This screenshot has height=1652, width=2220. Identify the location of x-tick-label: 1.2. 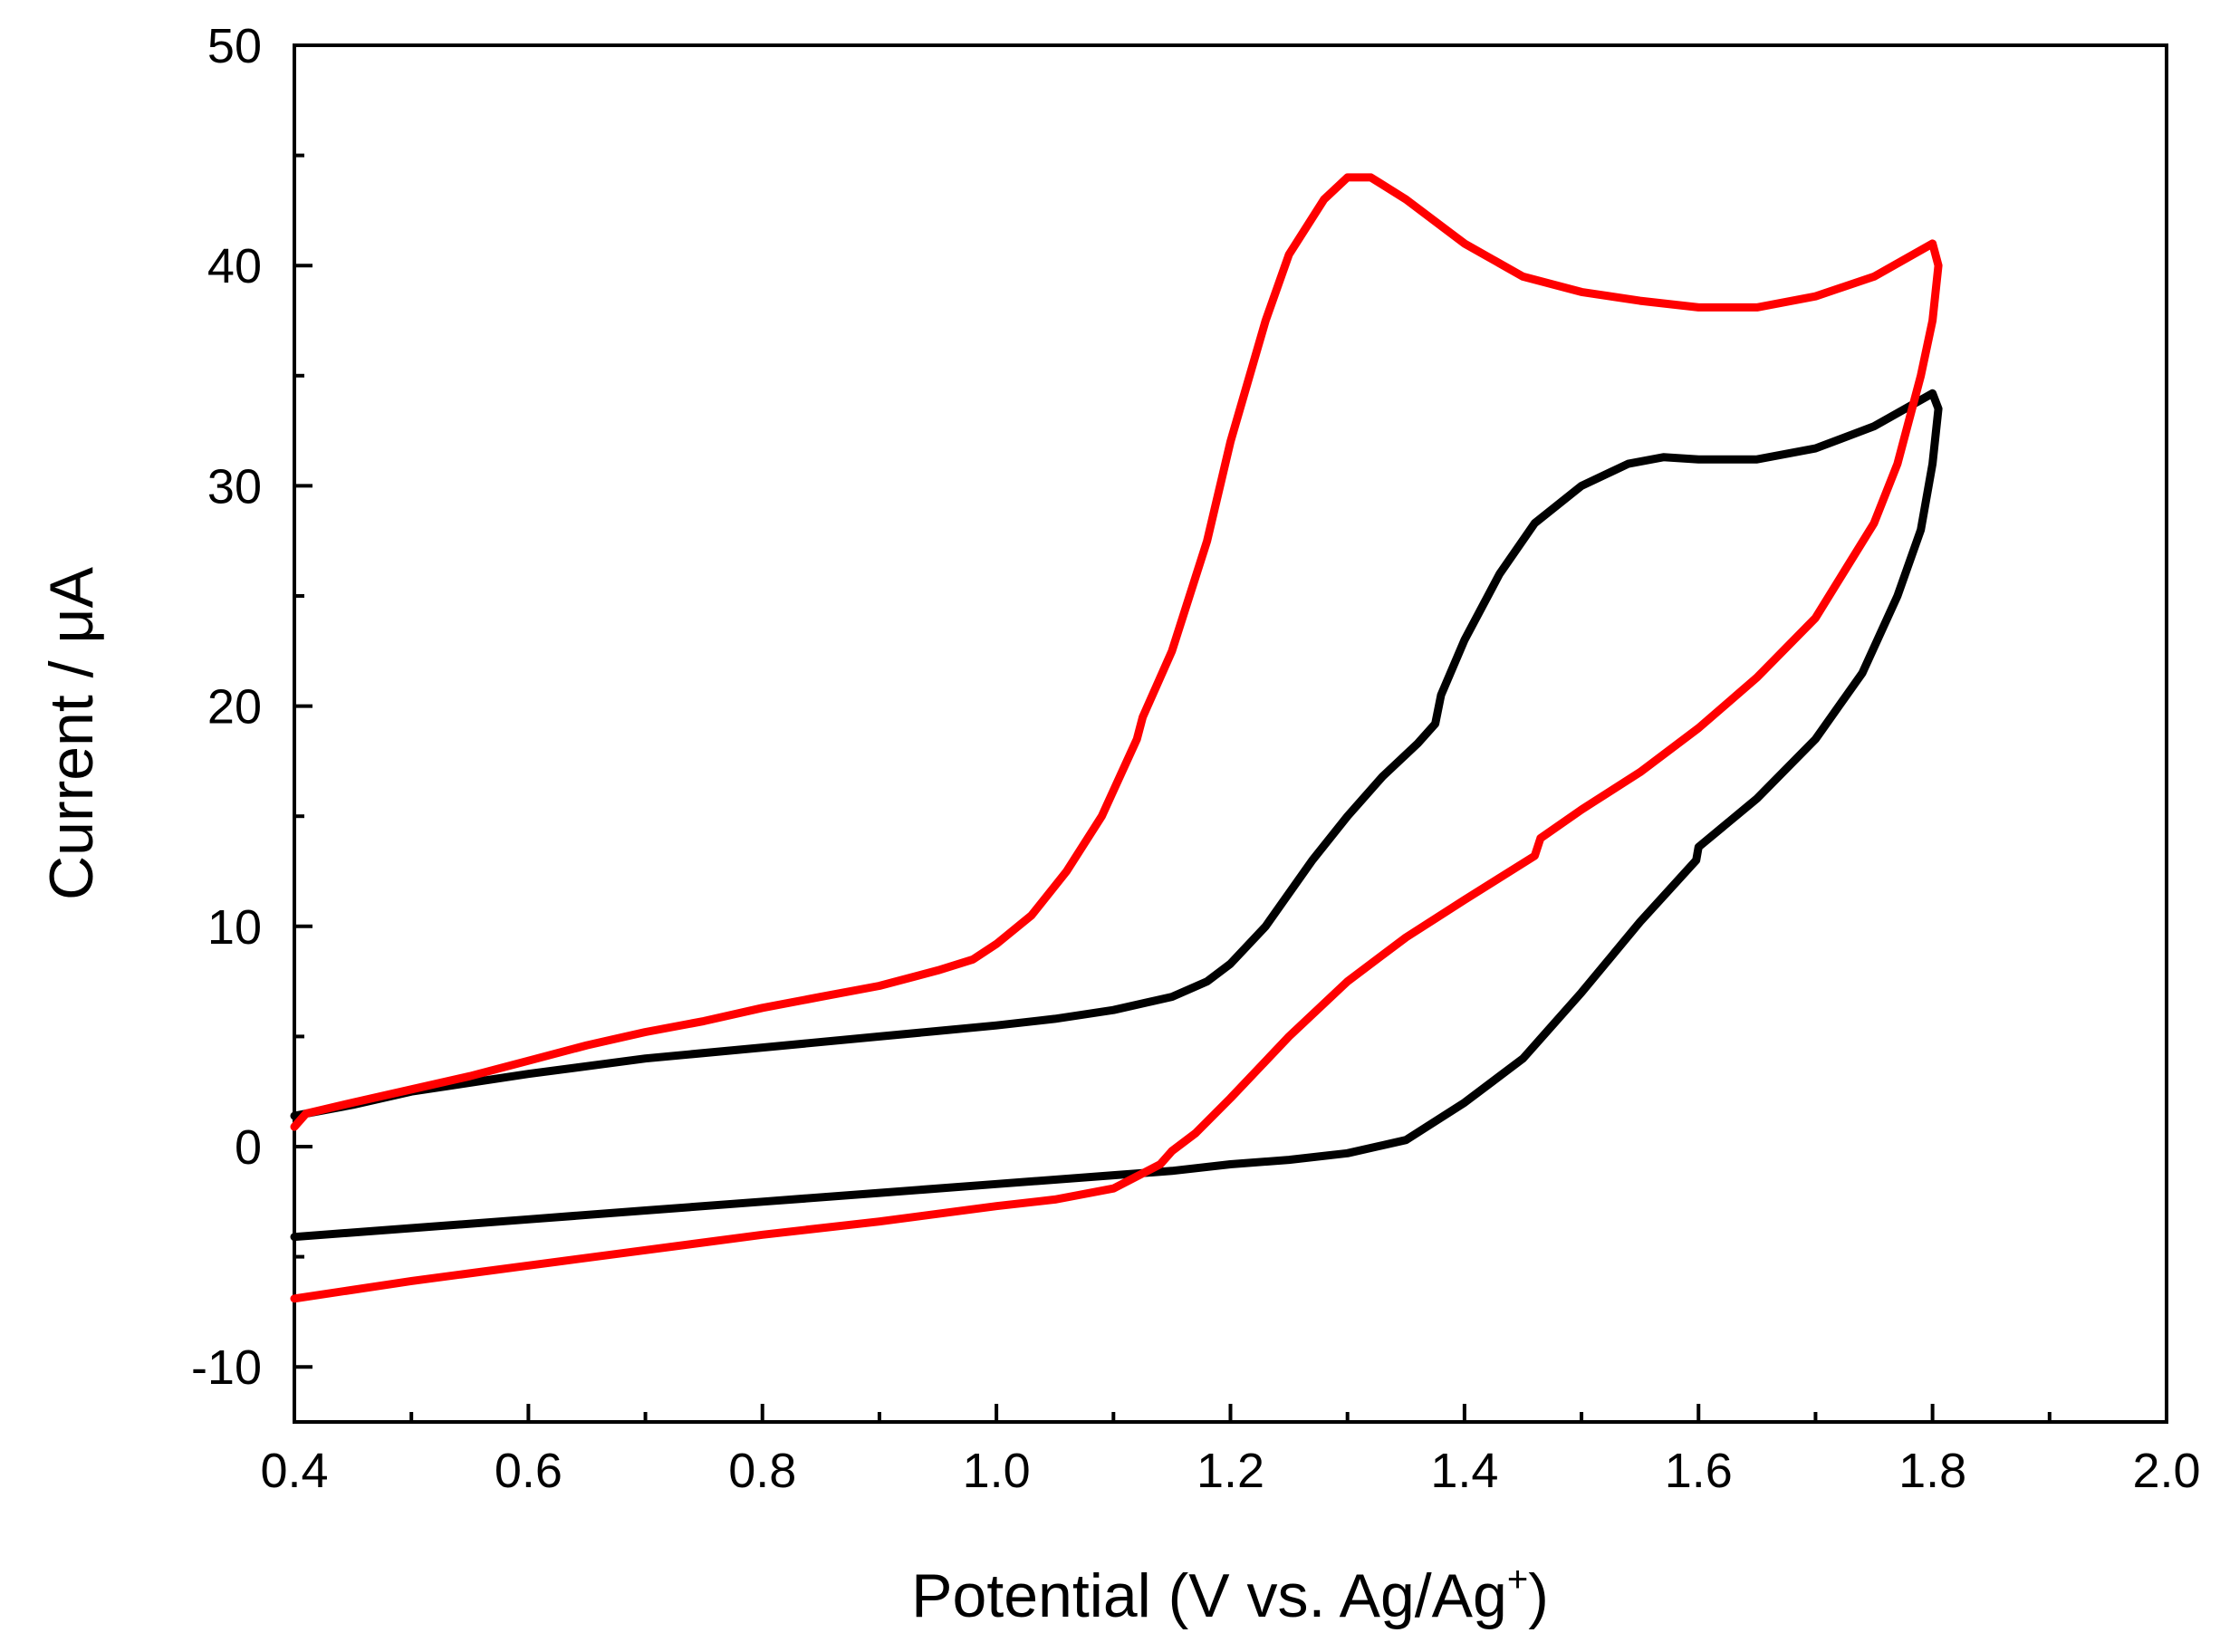
(1230, 1471).